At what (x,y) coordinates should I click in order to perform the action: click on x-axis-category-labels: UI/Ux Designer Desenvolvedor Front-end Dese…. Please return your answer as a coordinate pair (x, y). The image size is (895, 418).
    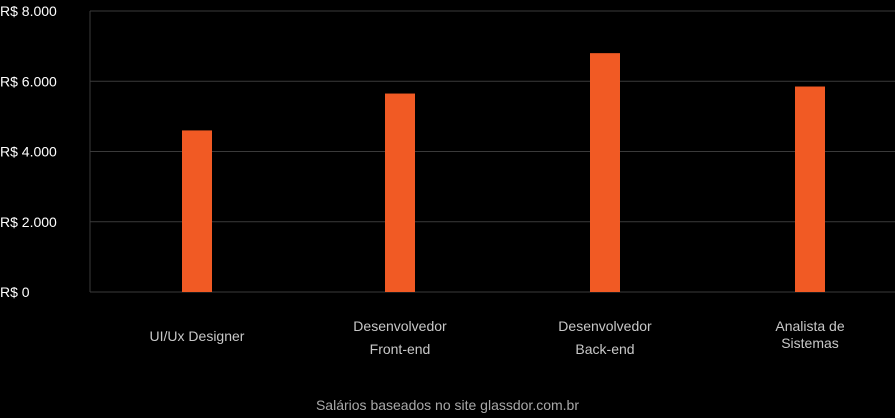
    Looking at the image, I should click on (497, 337).